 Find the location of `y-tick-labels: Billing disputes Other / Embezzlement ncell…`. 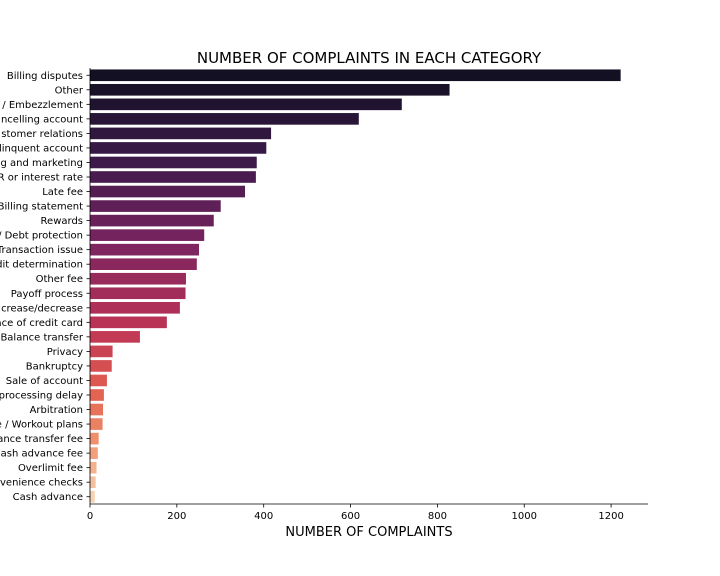

y-tick-labels: Billing disputes Other / Embezzlement ncell… is located at coordinates (45, 287).